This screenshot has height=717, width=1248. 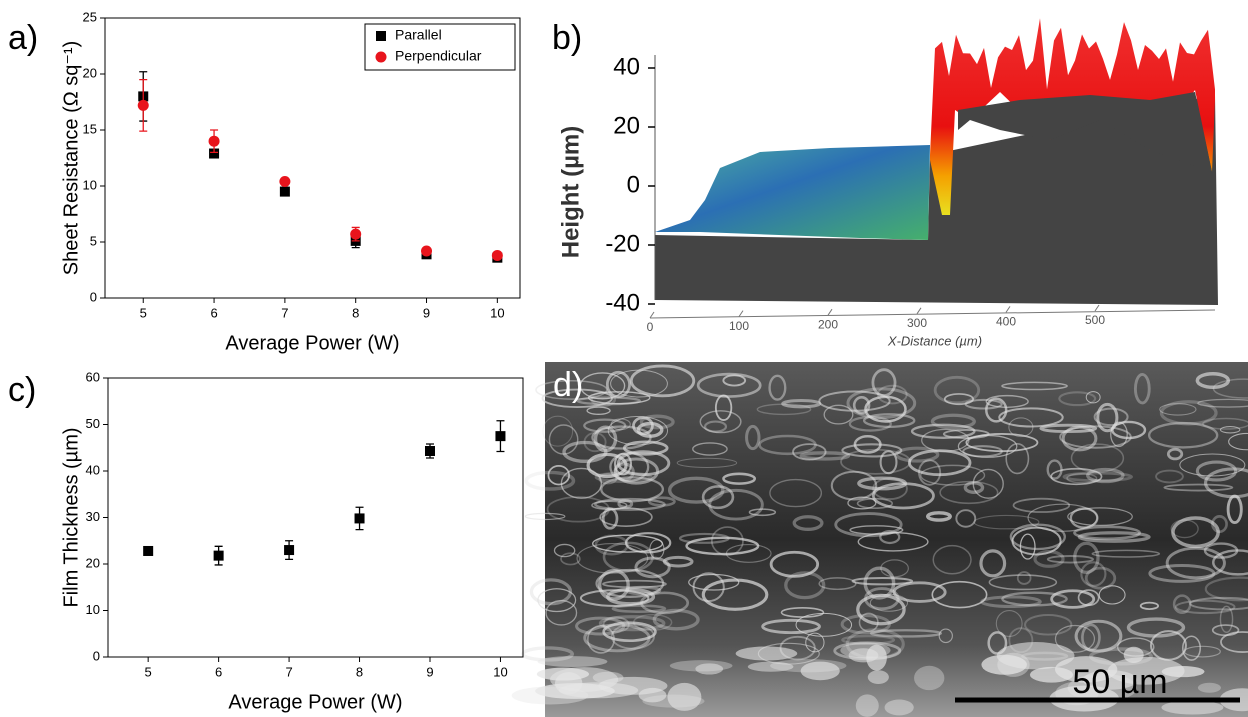 I want to click on y-tick-label: 40, so click(x=626, y=66).